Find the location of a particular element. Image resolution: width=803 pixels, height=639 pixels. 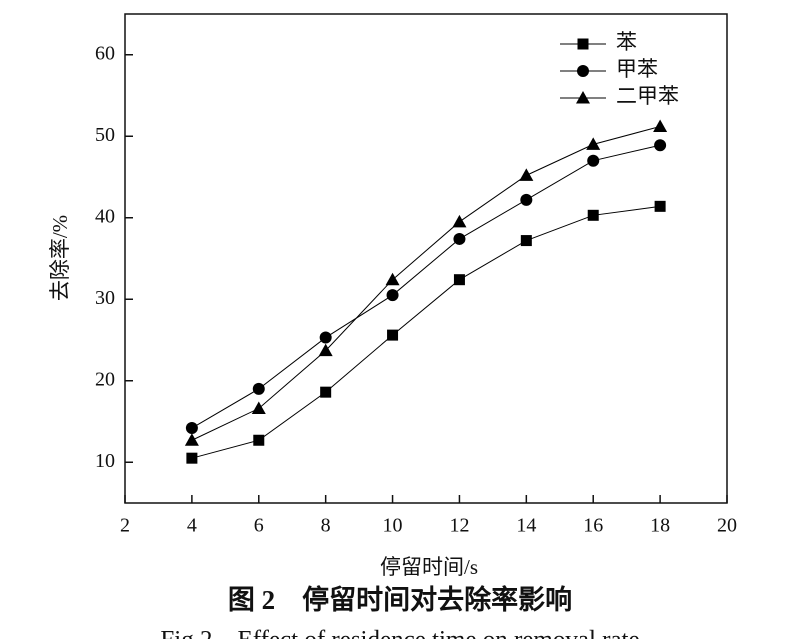

x-tick-label: 2 is located at coordinates (125, 526).